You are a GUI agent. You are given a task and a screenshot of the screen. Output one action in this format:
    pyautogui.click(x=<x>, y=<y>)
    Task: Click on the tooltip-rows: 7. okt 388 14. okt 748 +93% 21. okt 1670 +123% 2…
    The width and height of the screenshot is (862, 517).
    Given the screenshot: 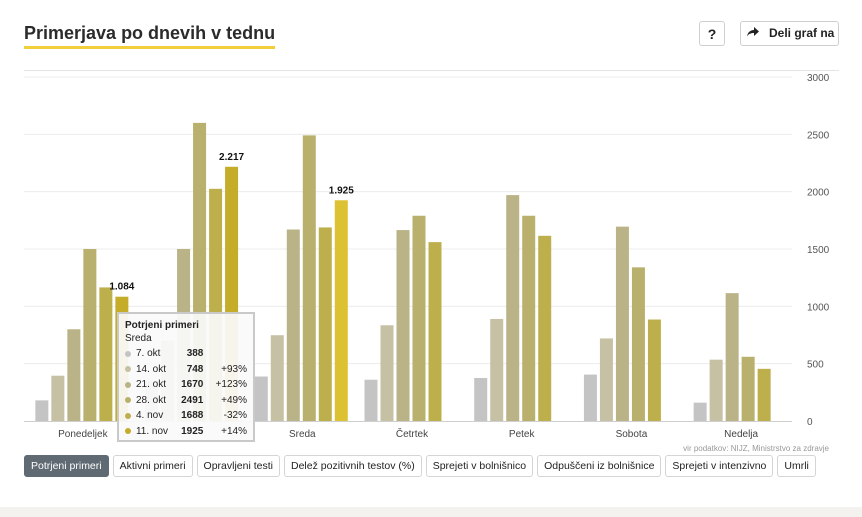 What is the action you would take?
    pyautogui.click(x=186, y=392)
    